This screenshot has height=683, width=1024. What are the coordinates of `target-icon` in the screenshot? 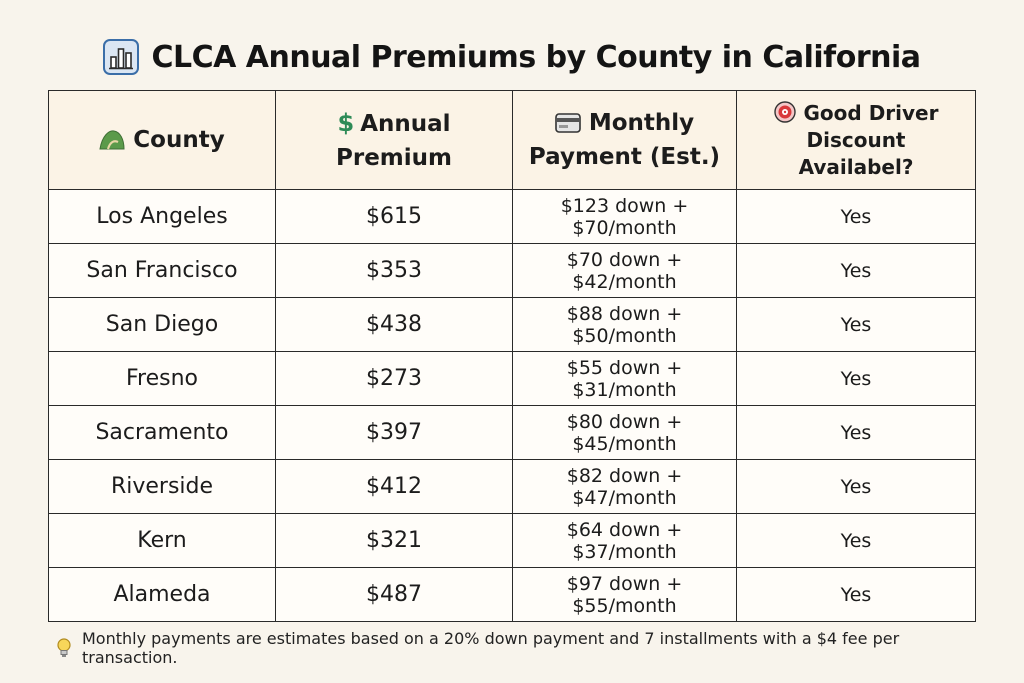 It's located at (784, 111).